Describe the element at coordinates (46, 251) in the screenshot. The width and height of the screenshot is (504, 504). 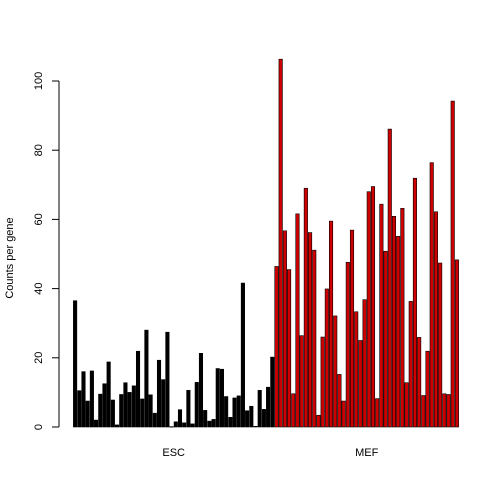
I see `y-ticks-group: 0 20 40 60 80 100` at that location.